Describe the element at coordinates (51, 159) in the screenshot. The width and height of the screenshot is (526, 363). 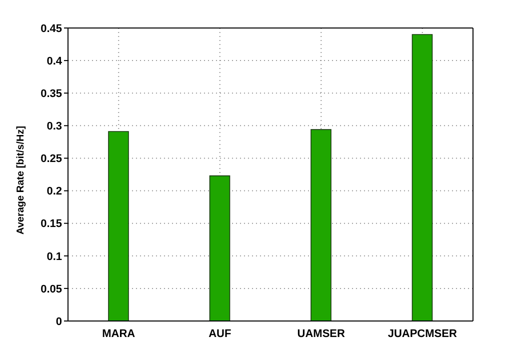
I see `y-tick-label: 0.25` at that location.